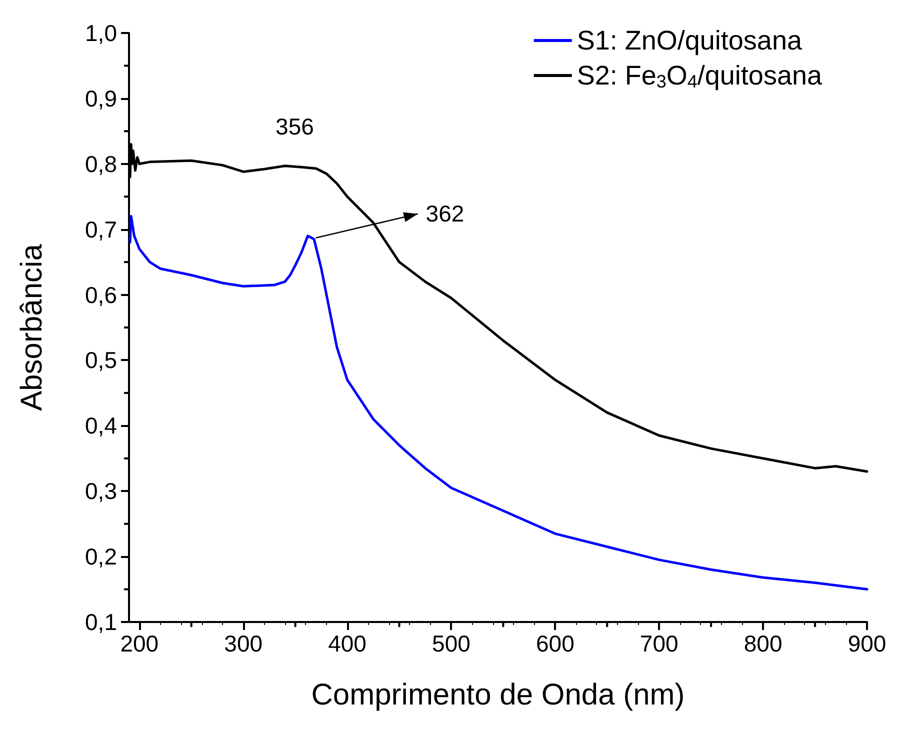 This screenshot has height=738, width=901. What do you see at coordinates (101, 98) in the screenshot?
I see `y-tick-label: 0,9` at bounding box center [101, 98].